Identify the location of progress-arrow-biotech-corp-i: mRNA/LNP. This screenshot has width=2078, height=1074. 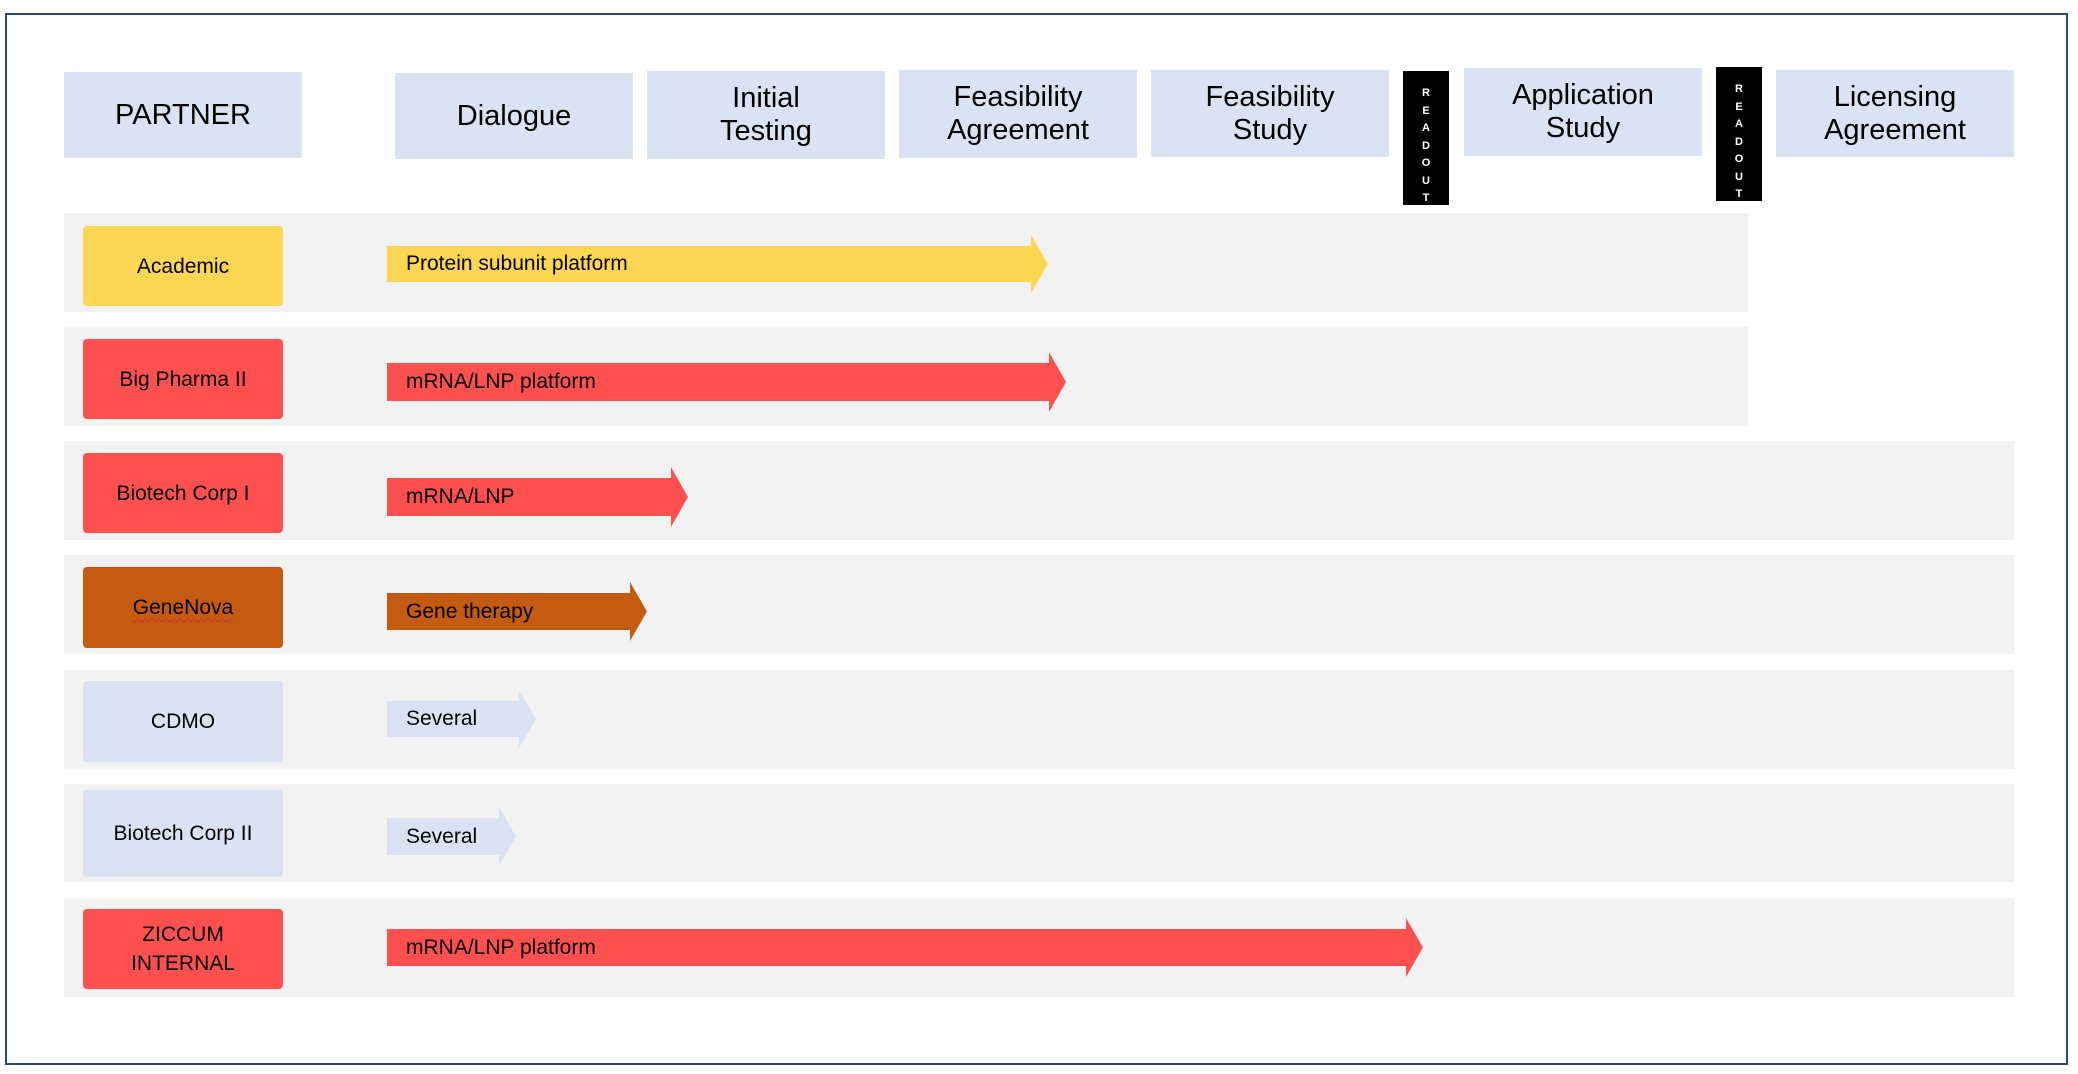
(537, 497).